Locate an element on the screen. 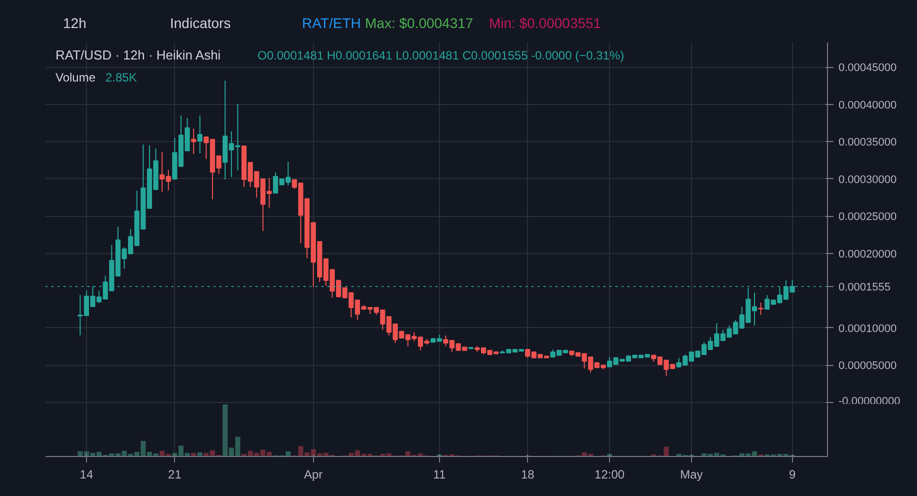  text: 12h is located at coordinates (74, 23).